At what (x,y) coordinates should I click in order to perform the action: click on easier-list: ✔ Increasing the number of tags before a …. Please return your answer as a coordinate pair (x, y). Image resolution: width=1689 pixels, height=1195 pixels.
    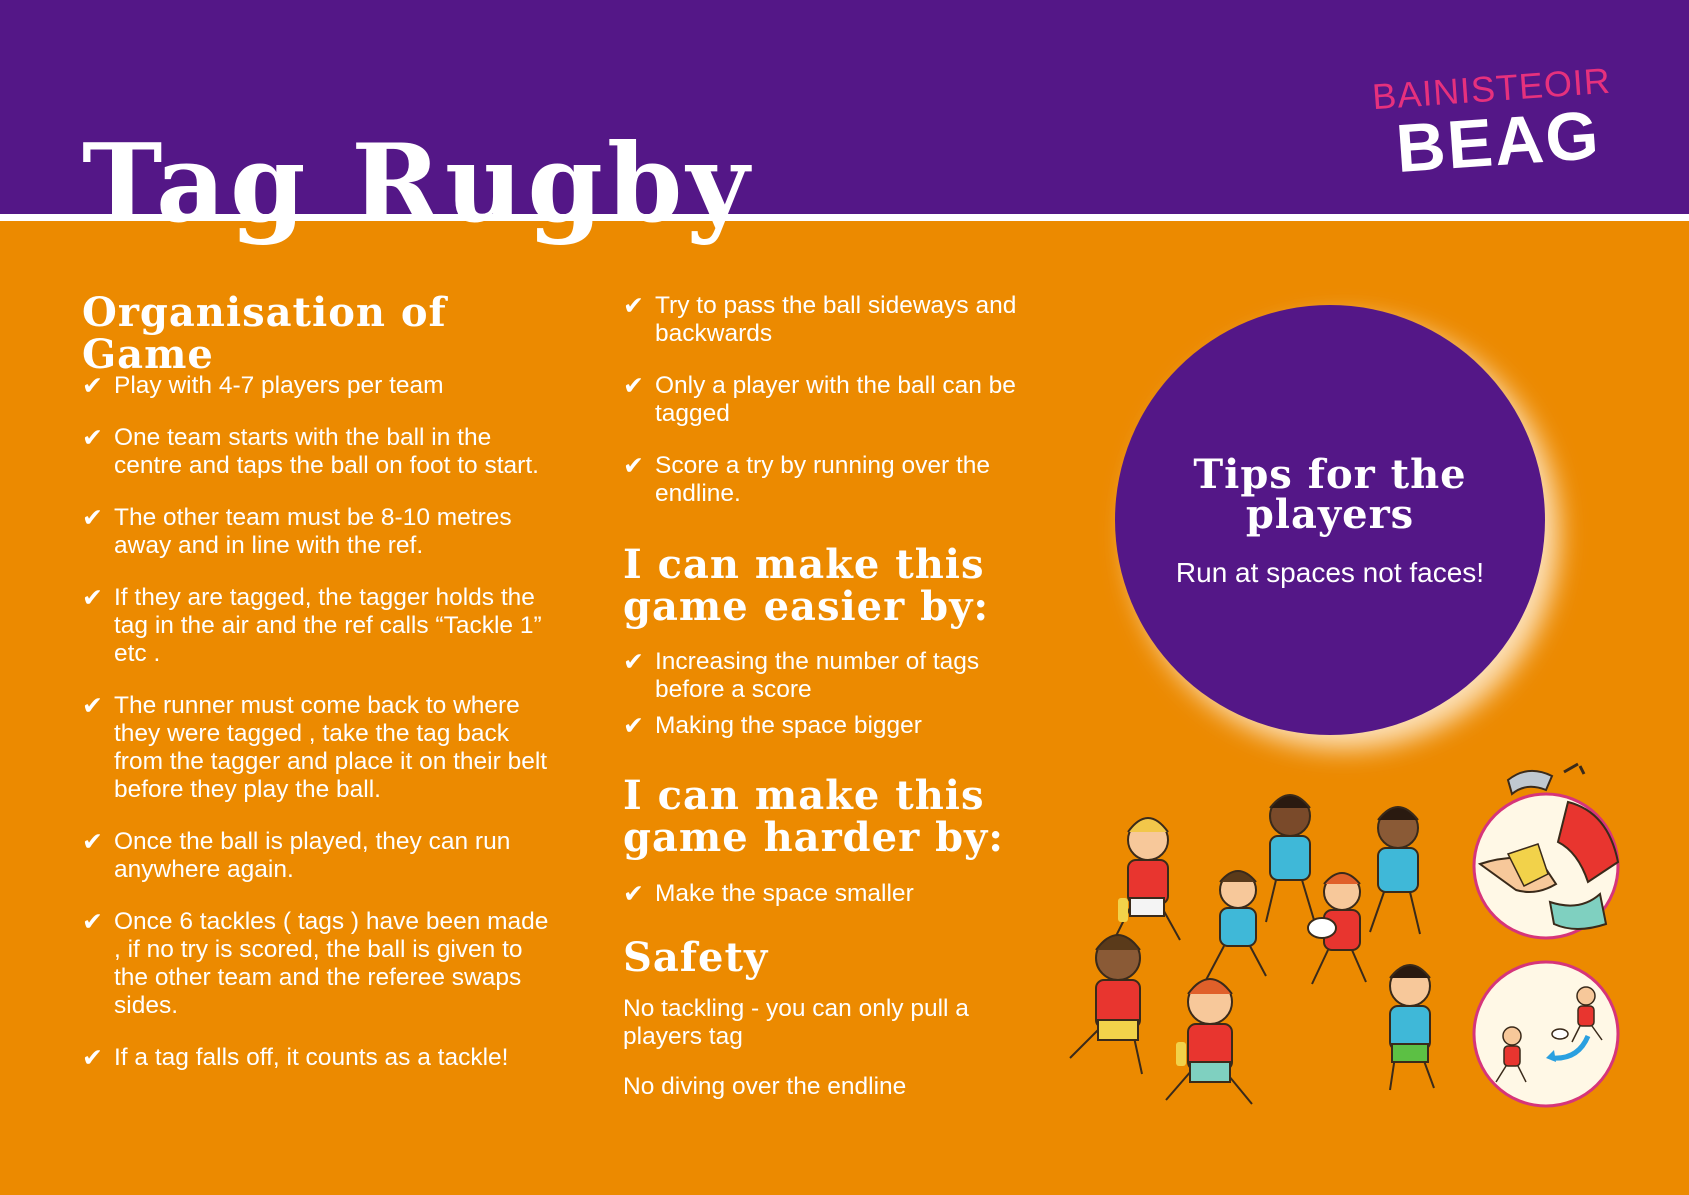
    Looking at the image, I should click on (838, 698).